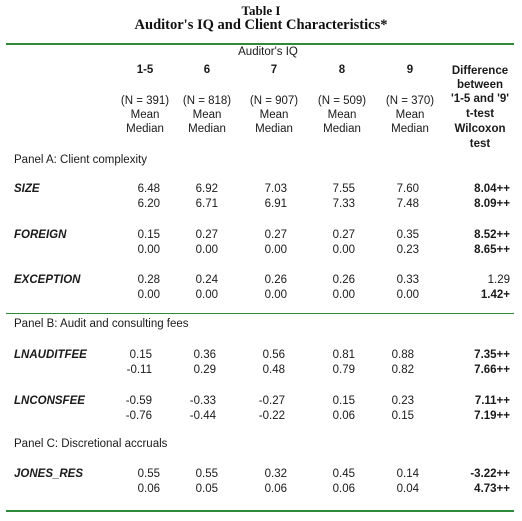 The height and width of the screenshot is (521, 522). I want to click on diff-header-3: '1-5 and '9', so click(480, 99).